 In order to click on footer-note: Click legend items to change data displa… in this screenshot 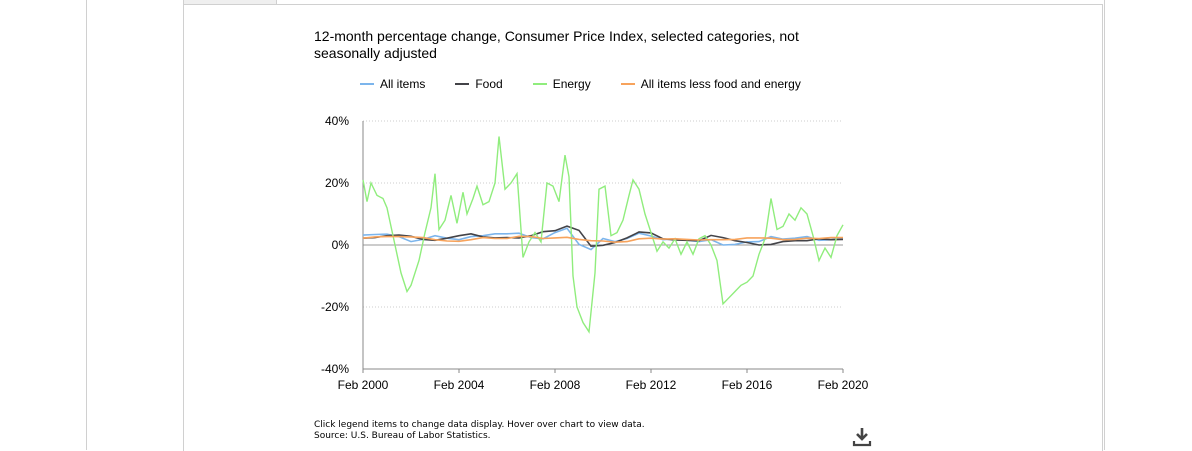, I will do `click(479, 425)`.